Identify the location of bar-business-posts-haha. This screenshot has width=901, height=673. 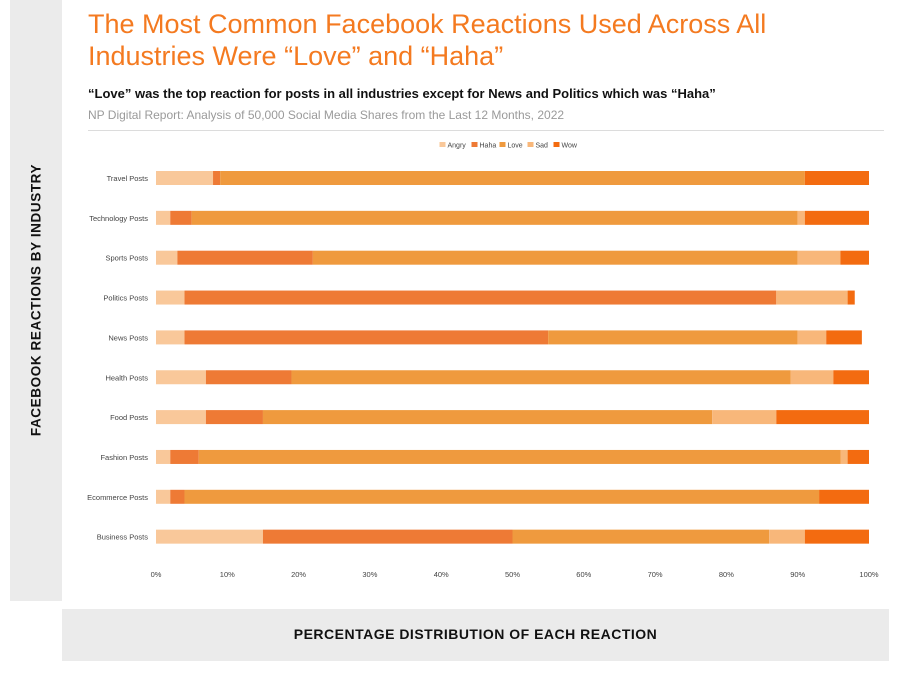
(387, 536).